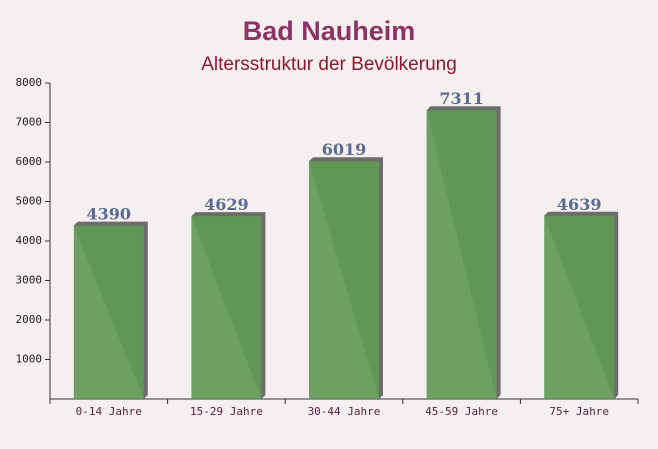 The image size is (658, 449). Describe the element at coordinates (29, 280) in the screenshot. I see `y-tick-label: 3000` at that location.